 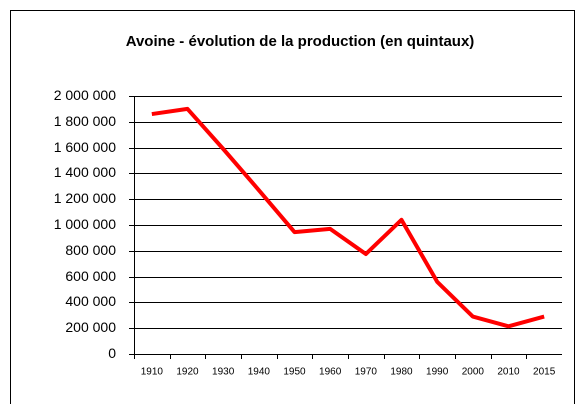 What do you see at coordinates (294, 372) in the screenshot?
I see `x-tick-label: 1950` at bounding box center [294, 372].